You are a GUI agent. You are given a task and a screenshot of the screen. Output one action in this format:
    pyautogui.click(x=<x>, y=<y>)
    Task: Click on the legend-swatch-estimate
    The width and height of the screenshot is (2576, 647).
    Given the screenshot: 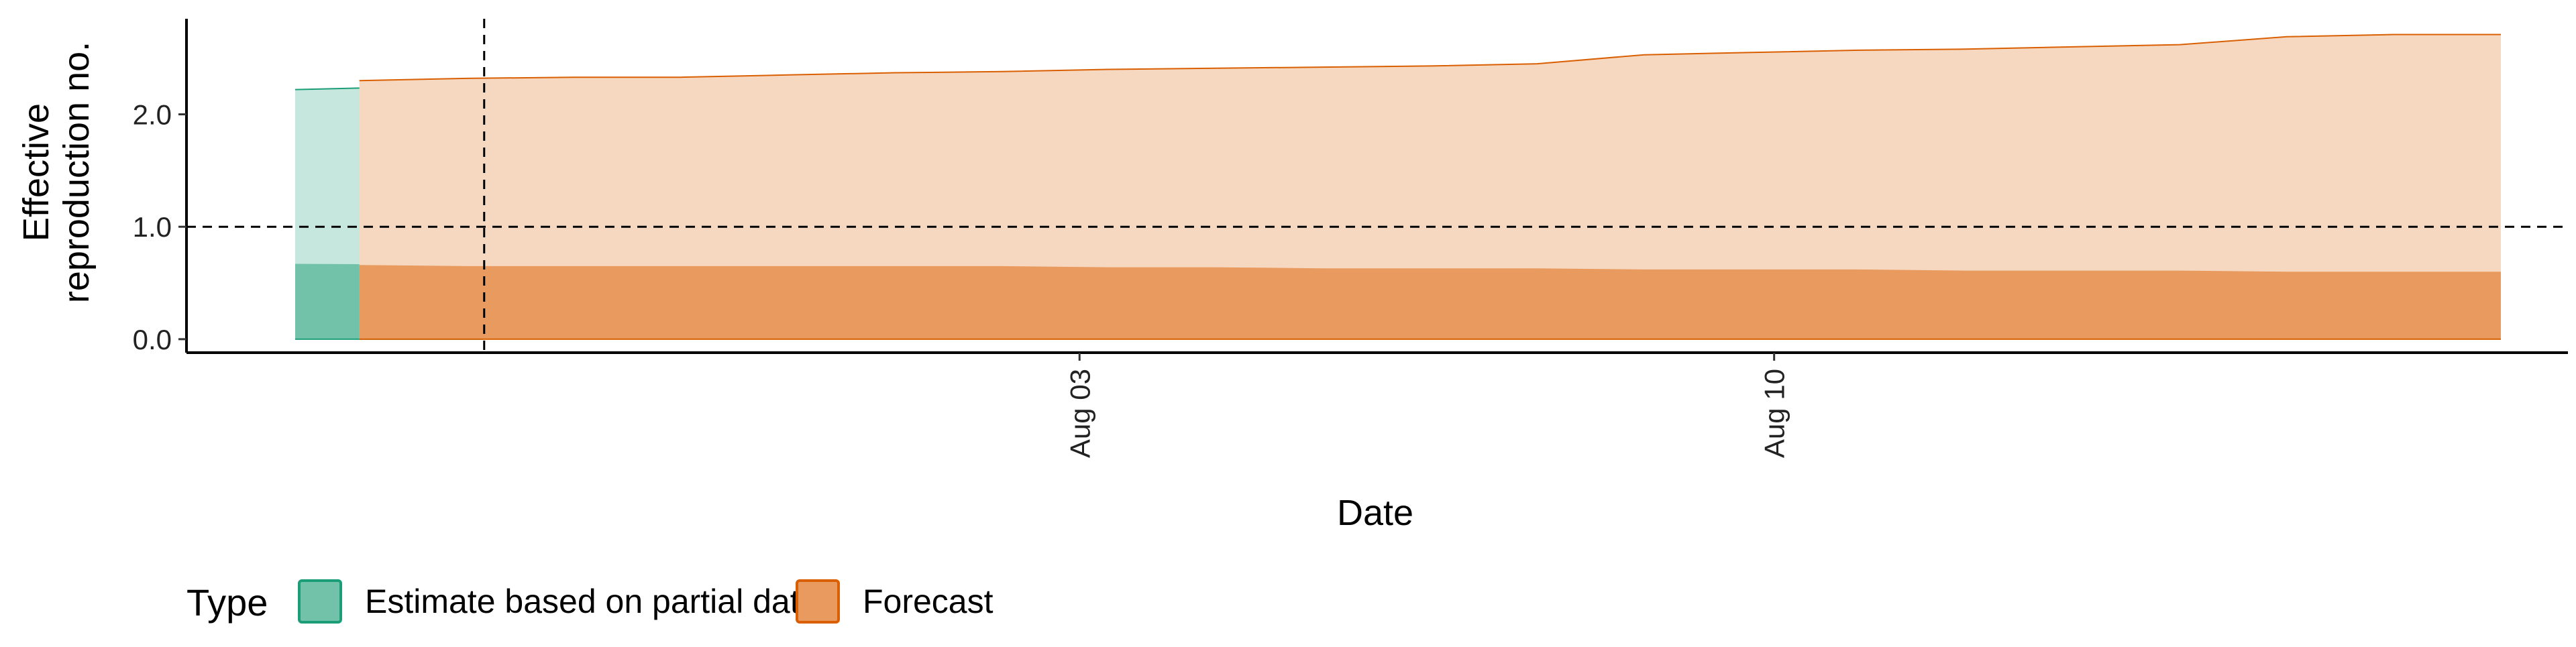 What is the action you would take?
    pyautogui.click(x=320, y=602)
    